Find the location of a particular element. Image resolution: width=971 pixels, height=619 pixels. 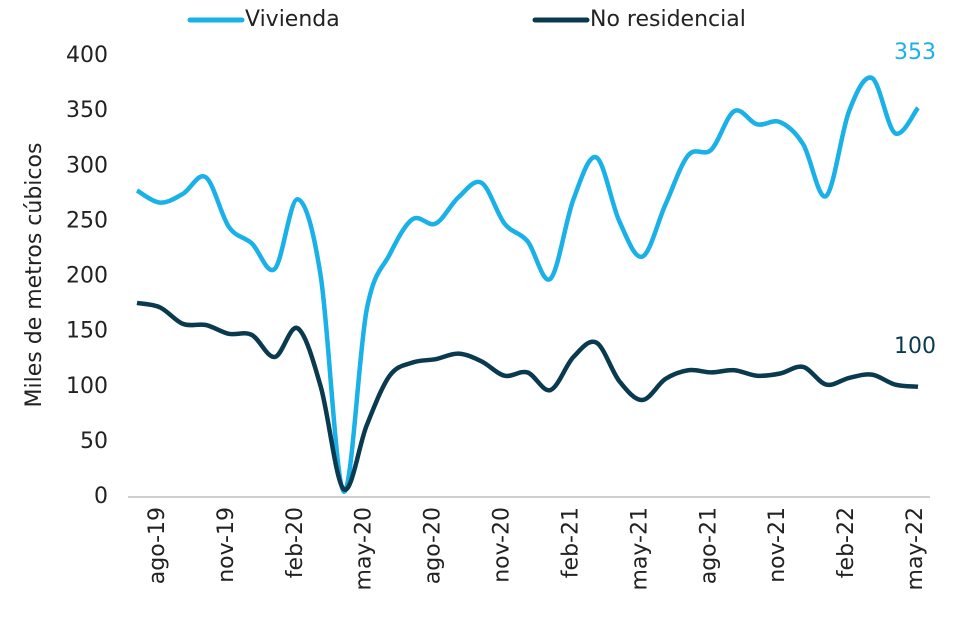

x-tick-label: ago-21 is located at coordinates (708, 545).